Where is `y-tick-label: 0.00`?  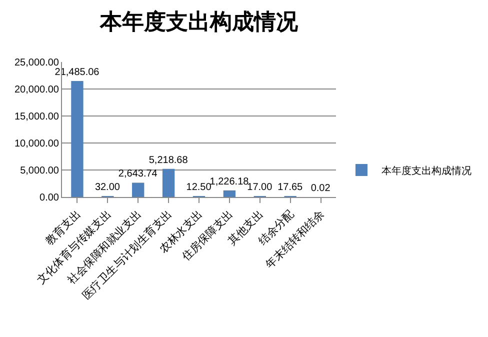
y-tick-label: 0.00 is located at coordinates (50, 198).